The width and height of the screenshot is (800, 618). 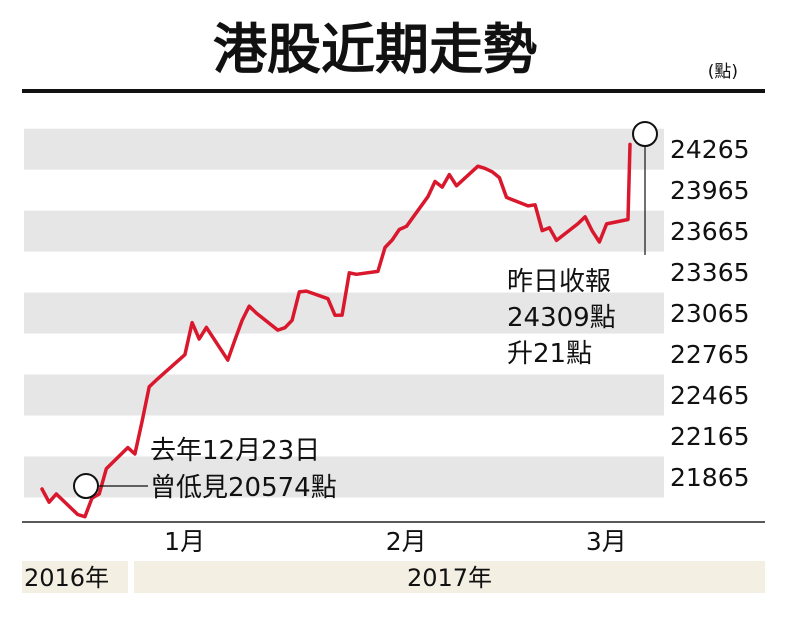 I want to click on low-annotation: 曾低見20574點, so click(x=243, y=488).